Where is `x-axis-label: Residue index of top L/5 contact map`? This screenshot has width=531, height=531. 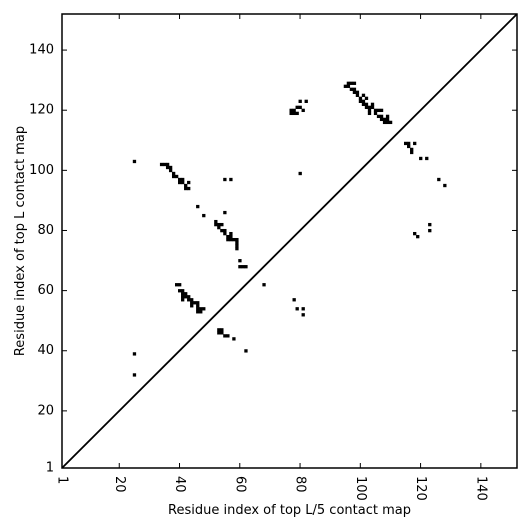
x-axis-label: Residue index of top L/5 contact map is located at coordinates (289, 510).